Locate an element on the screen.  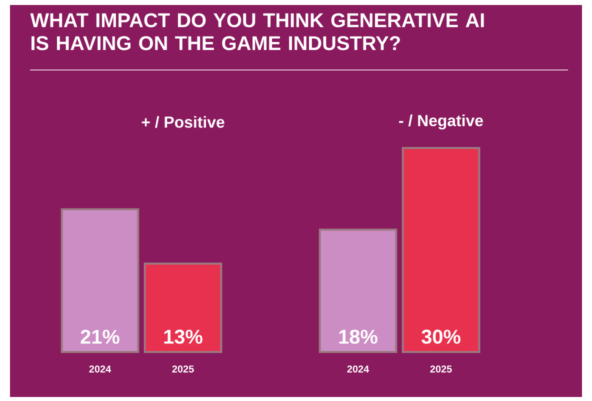
chart-title: WHAT IMPACT DO YOU THINK GENERATIVE AI IS HAVING ON THE GAME INDUSTRY? is located at coordinates (257, 31).